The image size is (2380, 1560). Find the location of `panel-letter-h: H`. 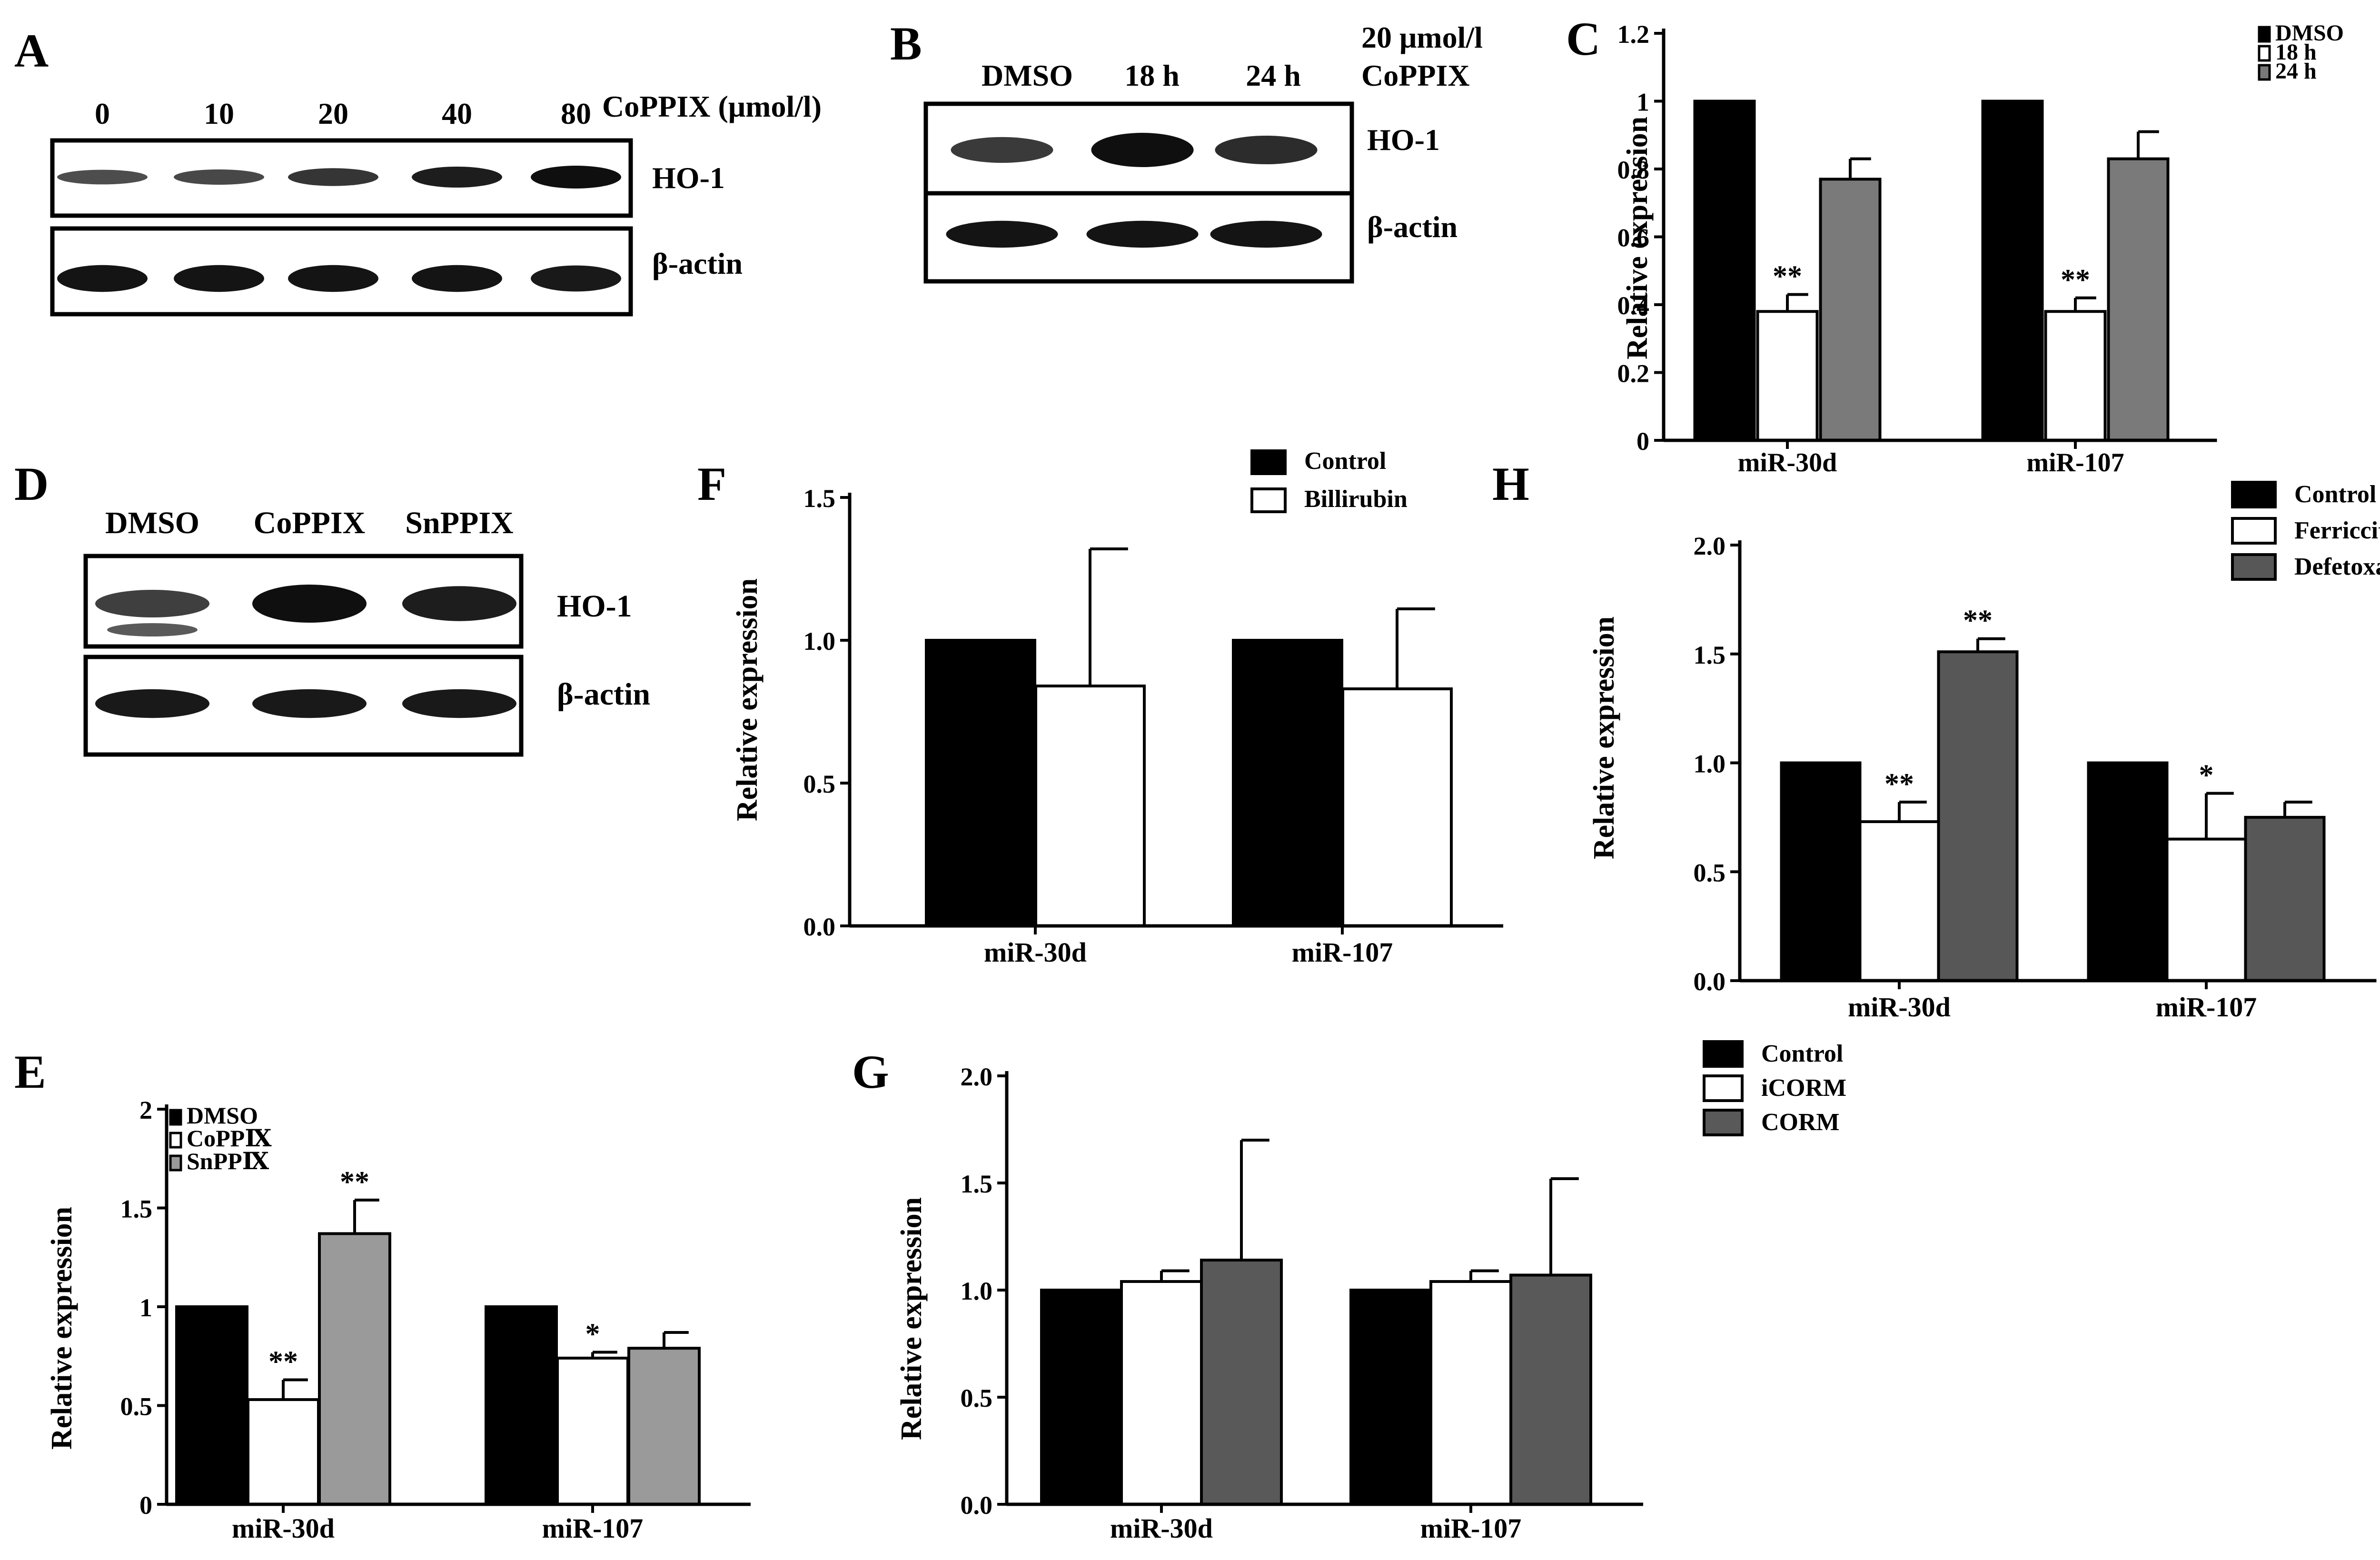

panel-letter-h: H is located at coordinates (1510, 483).